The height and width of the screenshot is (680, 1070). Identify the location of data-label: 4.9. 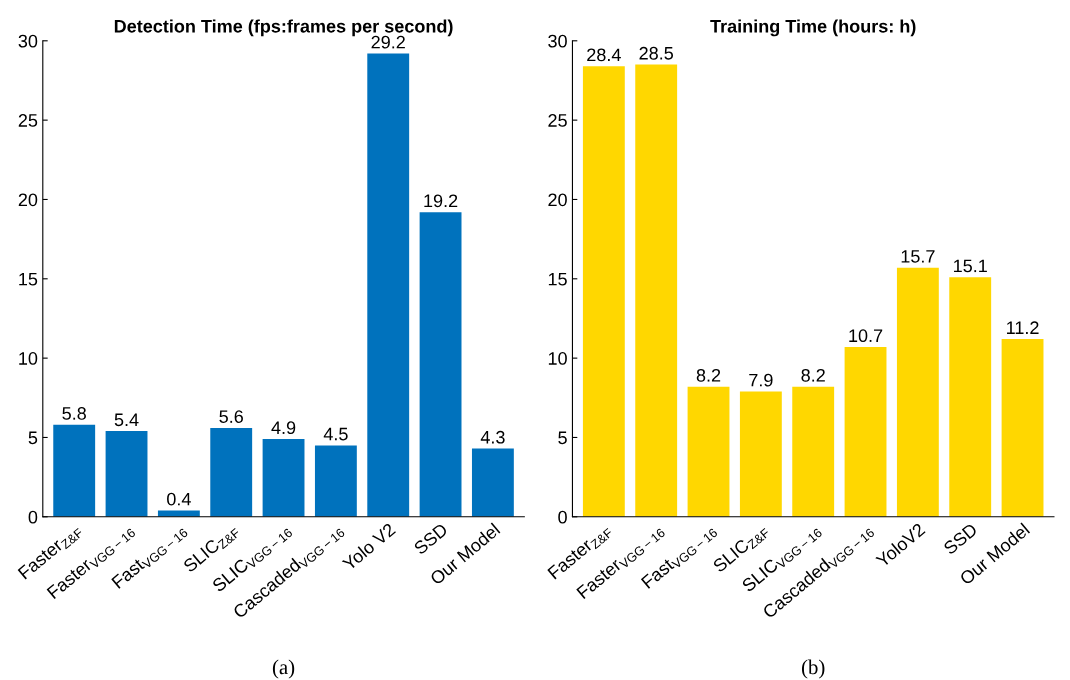
(283, 428).